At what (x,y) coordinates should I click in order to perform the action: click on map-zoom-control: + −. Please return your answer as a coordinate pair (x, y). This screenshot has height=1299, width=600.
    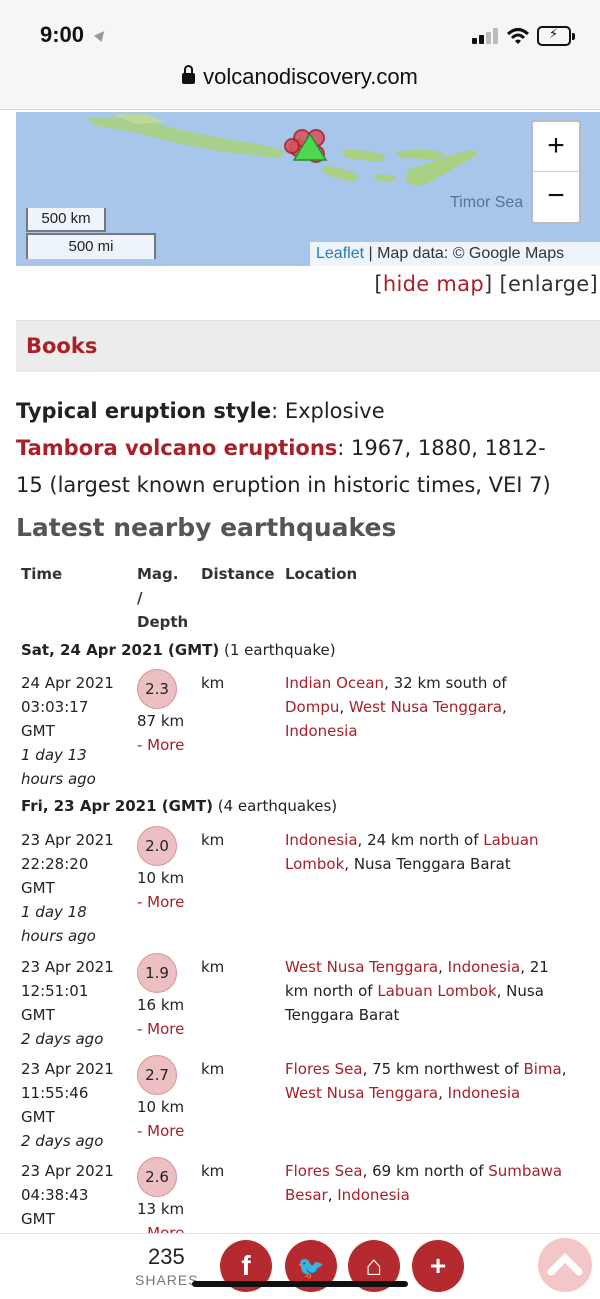
    Looking at the image, I should click on (556, 172).